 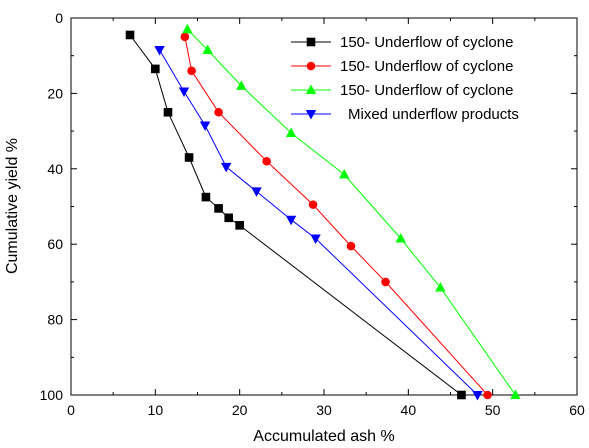 I want to click on x-tick-label: 30, so click(x=324, y=410).